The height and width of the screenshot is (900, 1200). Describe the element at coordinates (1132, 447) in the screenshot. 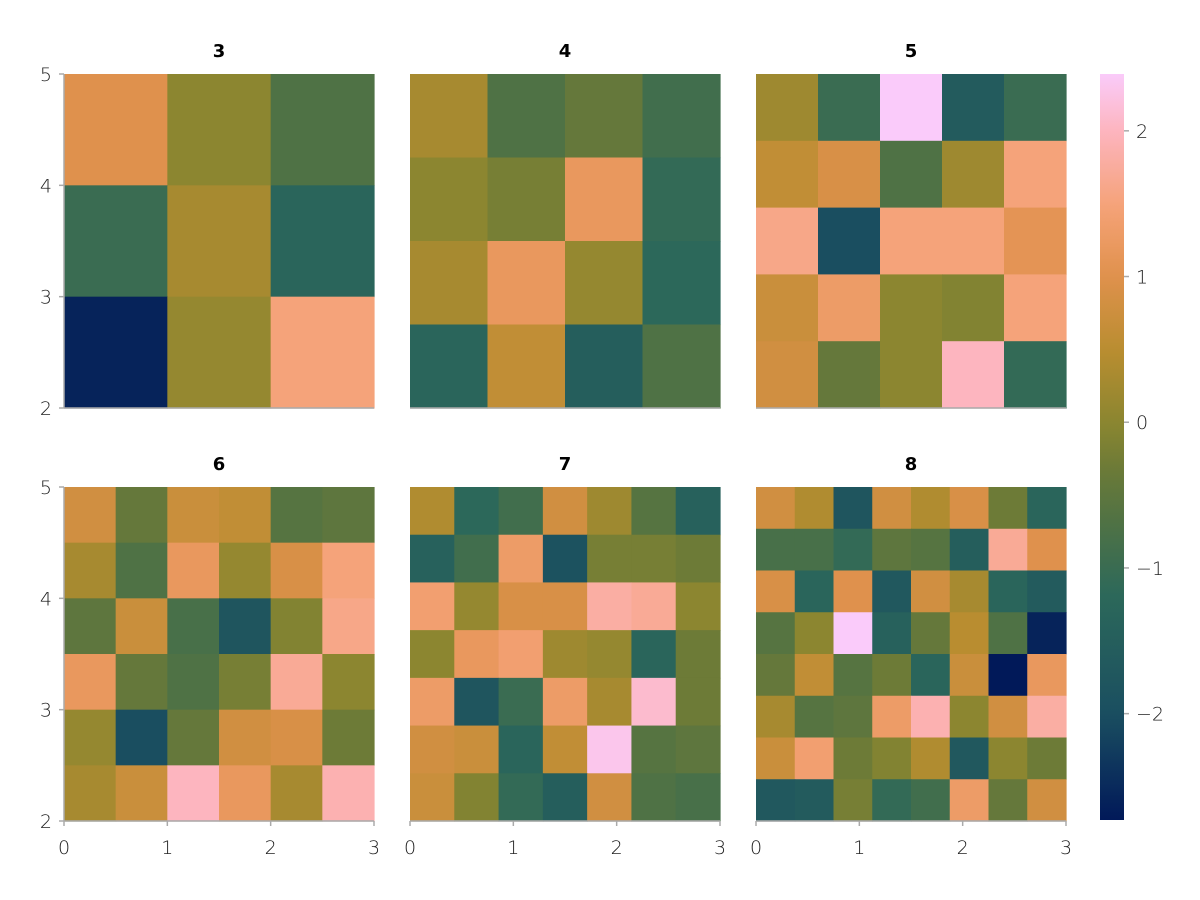

I see `colorbar: 2 1 0 −1 −2` at that location.